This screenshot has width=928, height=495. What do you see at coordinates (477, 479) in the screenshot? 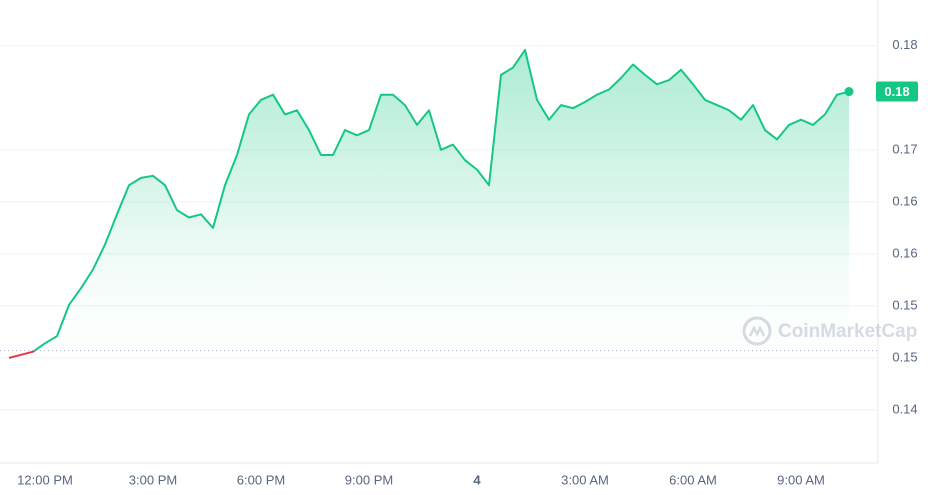
I see `x-tick-label: 4` at bounding box center [477, 479].